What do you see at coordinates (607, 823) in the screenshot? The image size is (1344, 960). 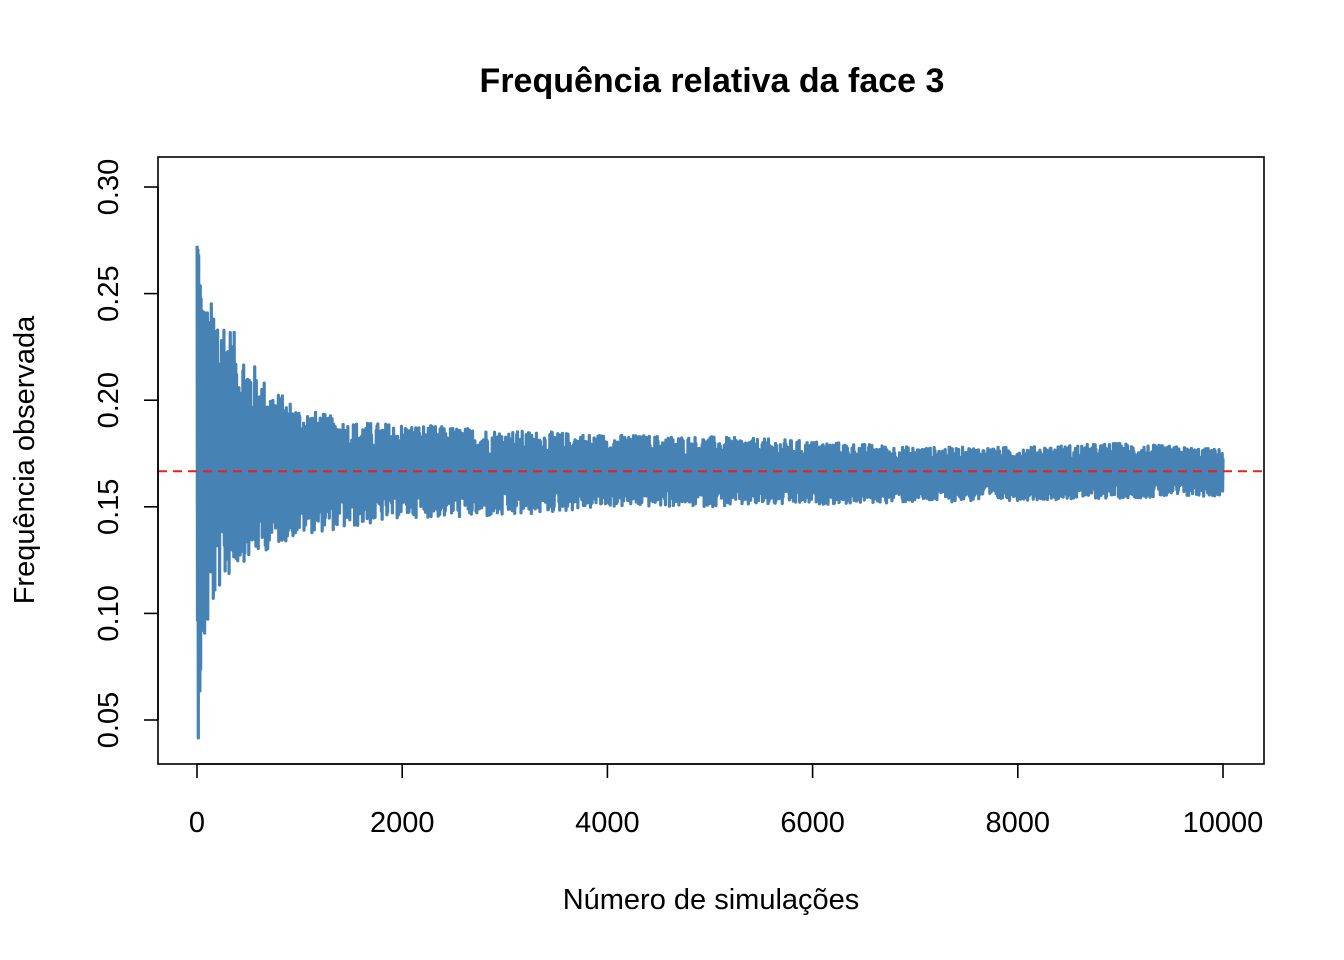 I see `x-tick-label: 4000` at bounding box center [607, 823].